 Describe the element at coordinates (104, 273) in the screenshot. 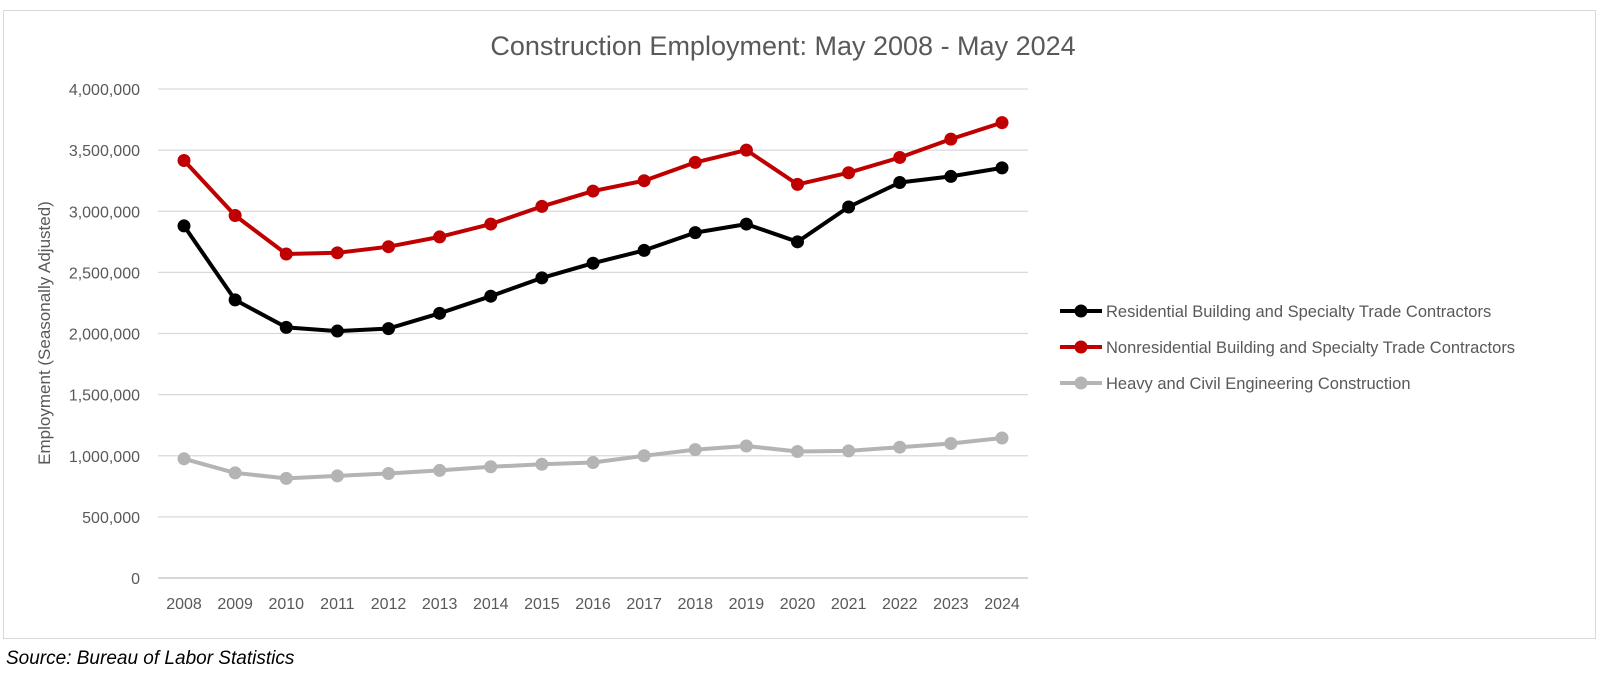

I see `y-tick-label: 2,500,000` at that location.